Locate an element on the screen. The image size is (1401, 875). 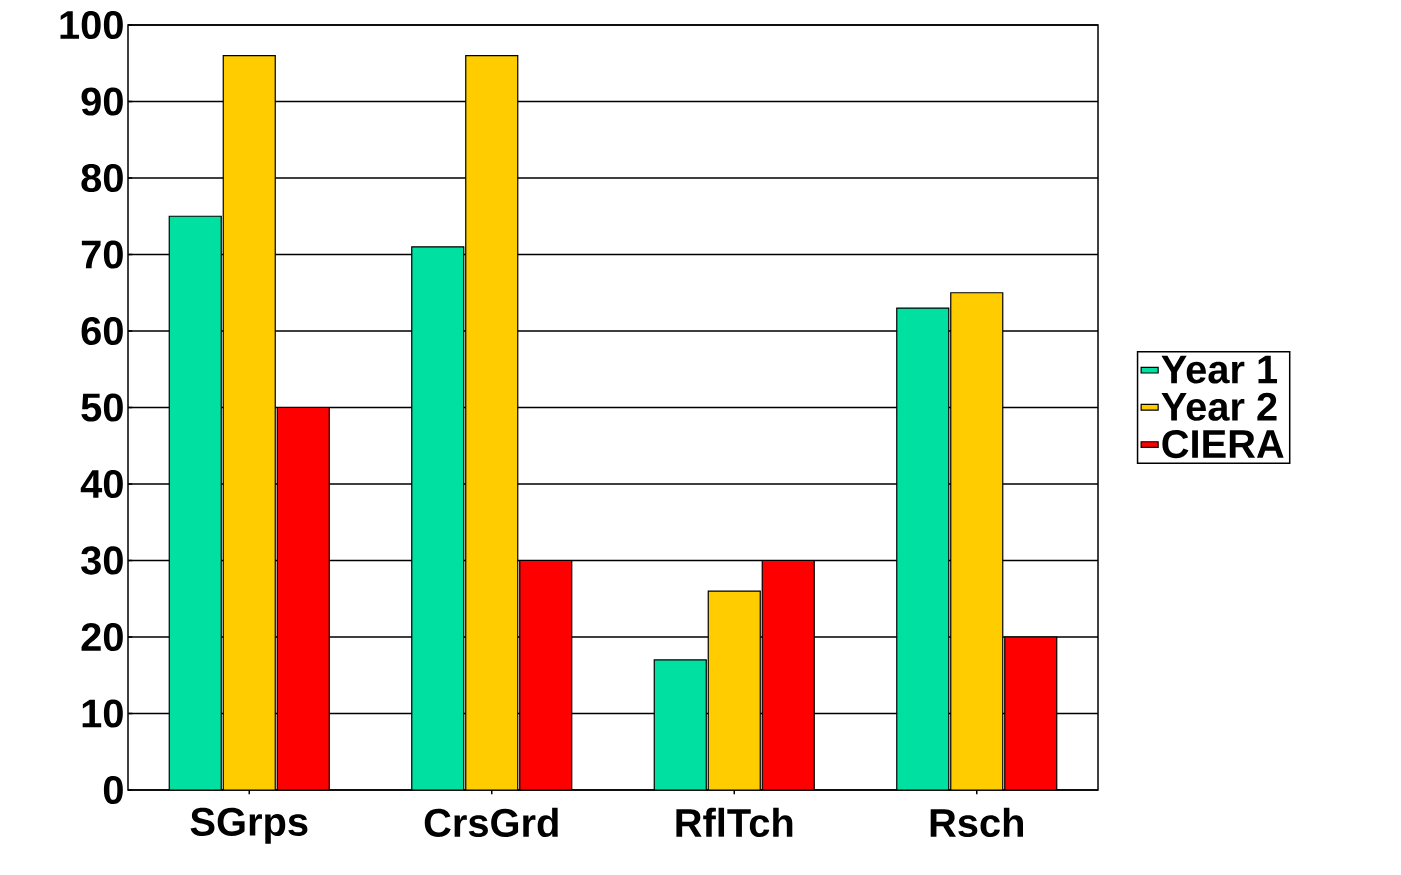
y-tick-label: 60 is located at coordinates (102, 331).